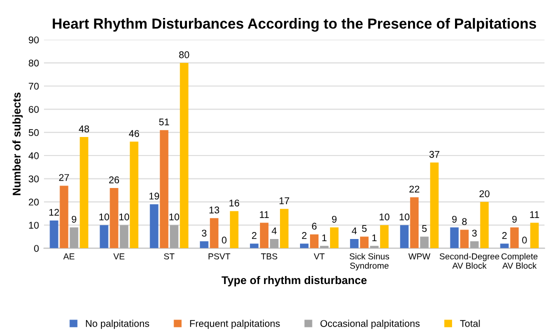  Describe the element at coordinates (464, 222) in the screenshot. I see `data-label: 8` at that location.